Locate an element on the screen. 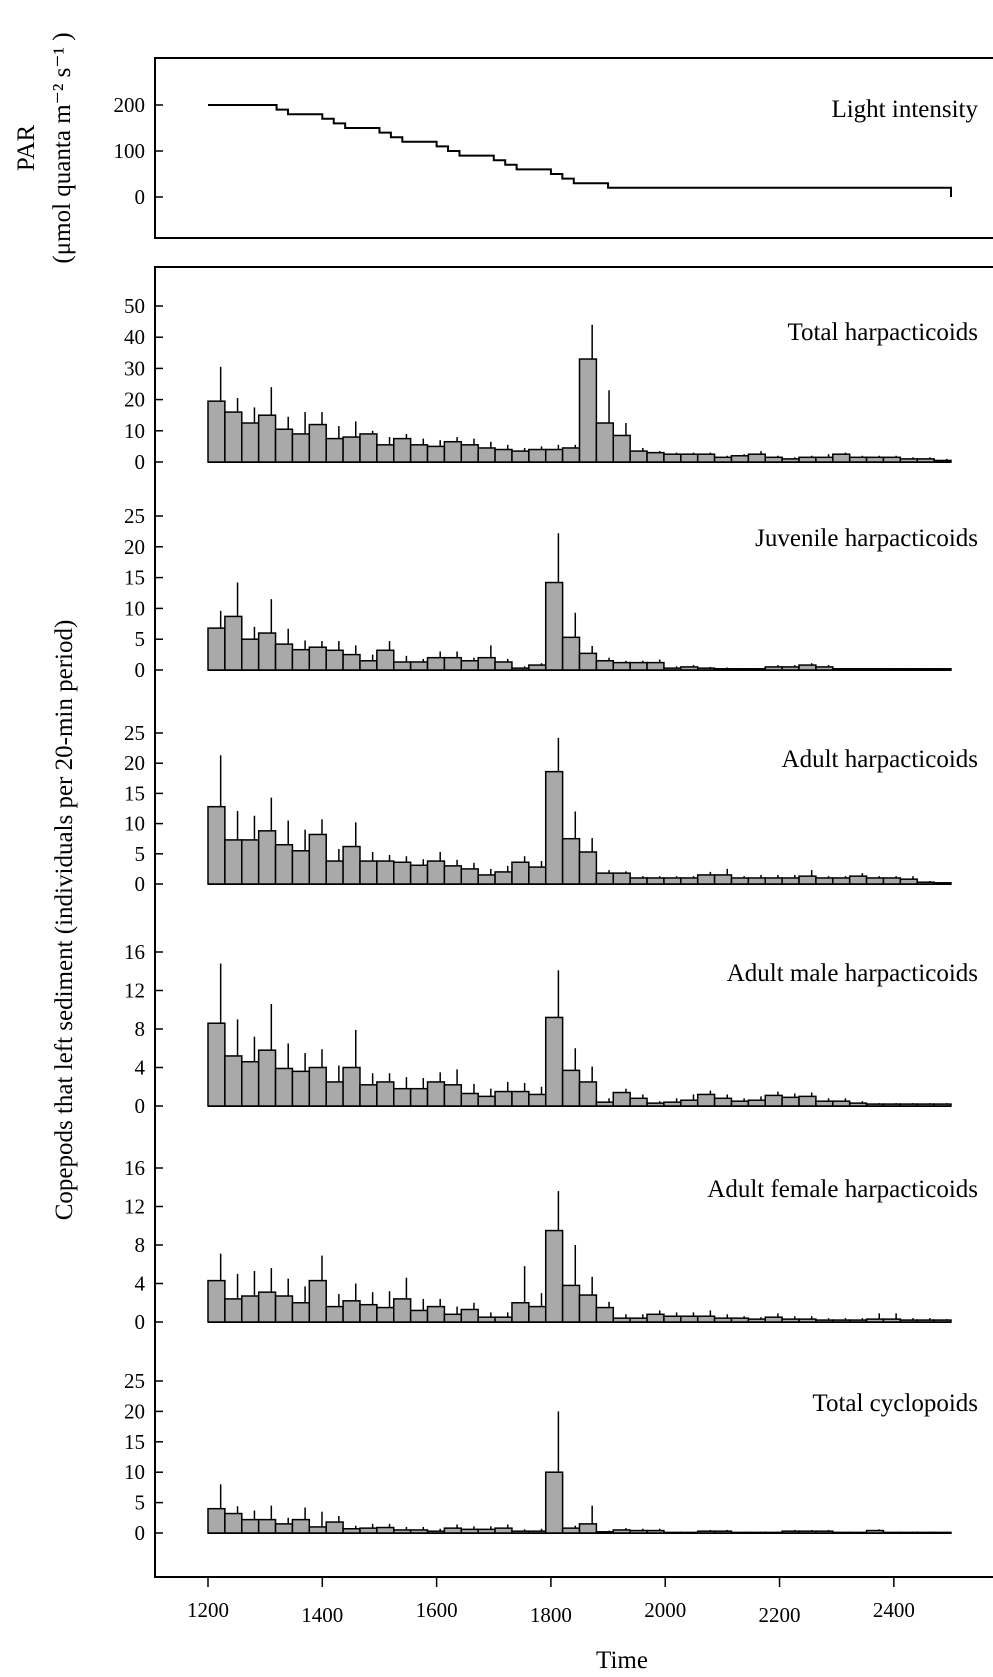 This screenshot has height=1677, width=993. panel-title: Adult female harpacticoids is located at coordinates (842, 1189).